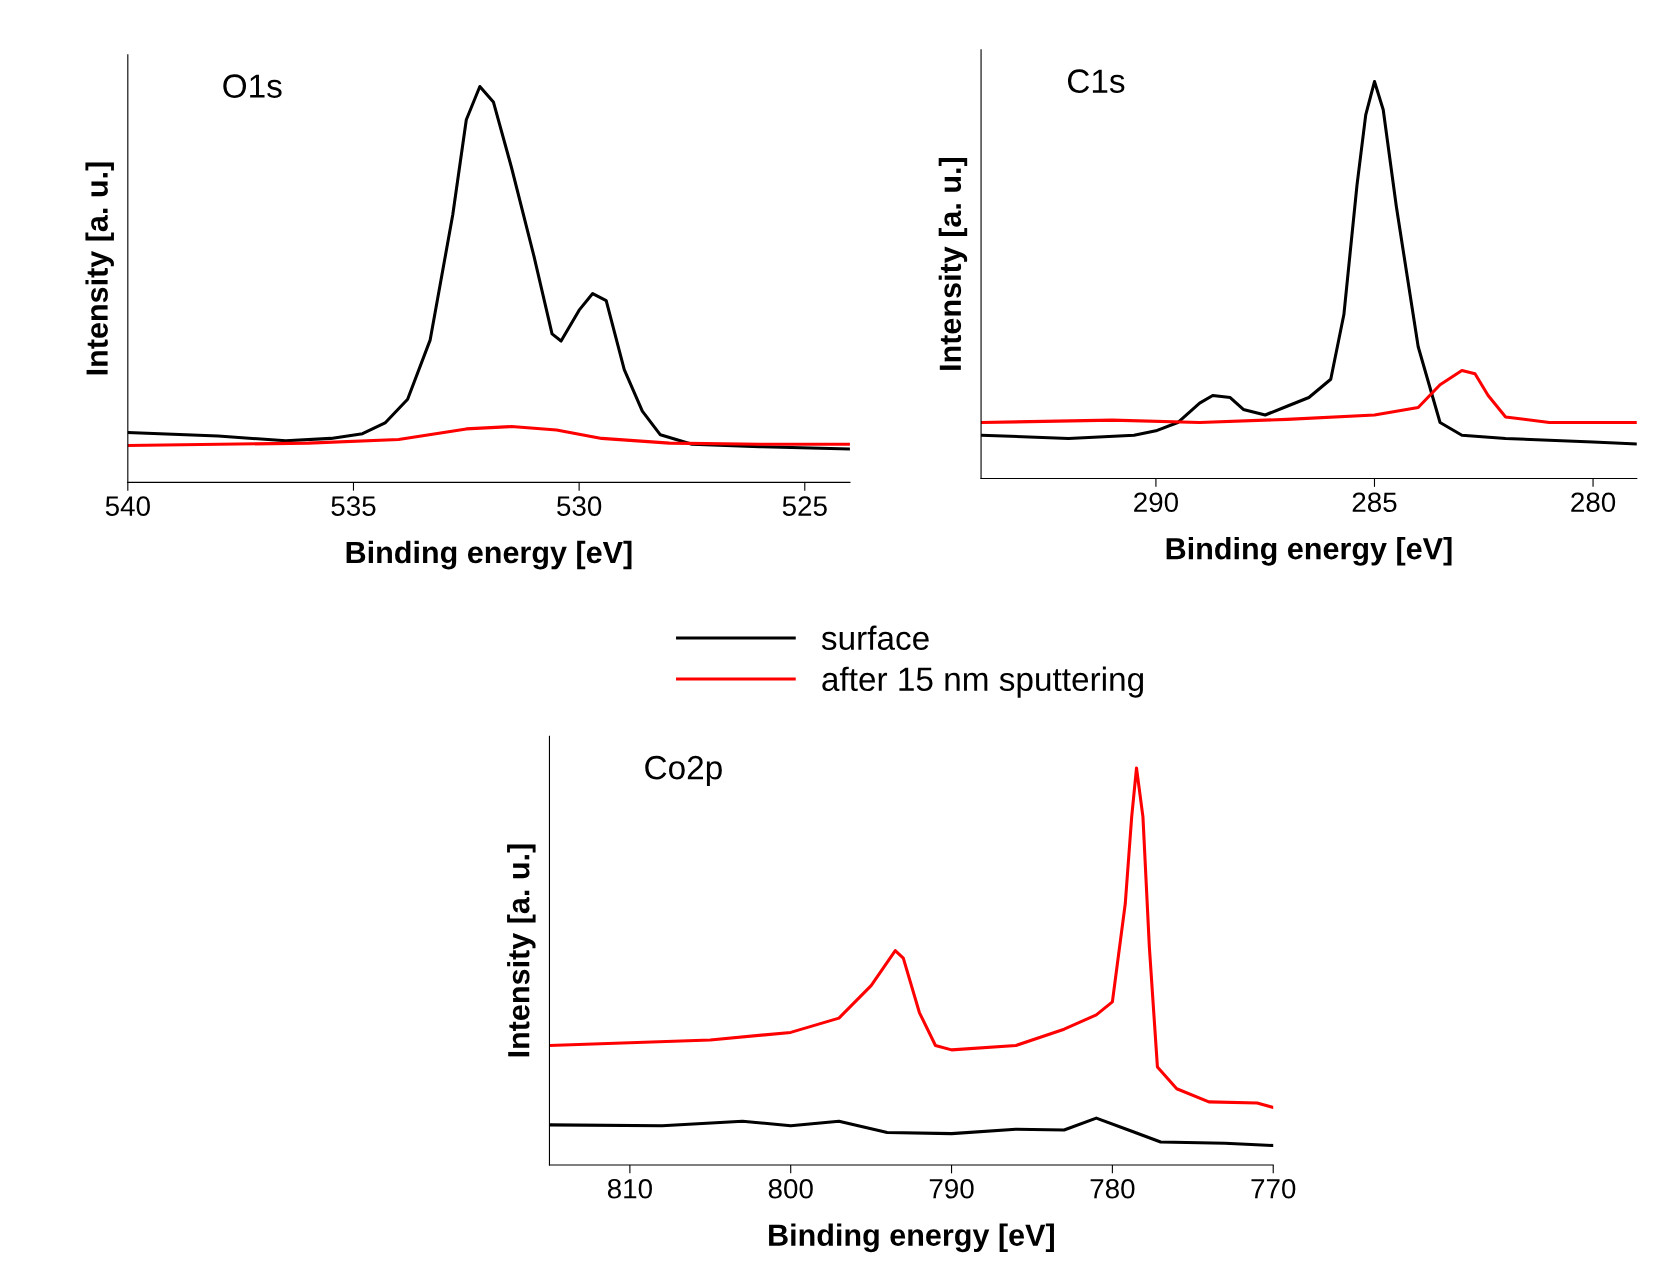 The height and width of the screenshot is (1276, 1660). What do you see at coordinates (252, 86) in the screenshot?
I see `annotation: O1s` at bounding box center [252, 86].